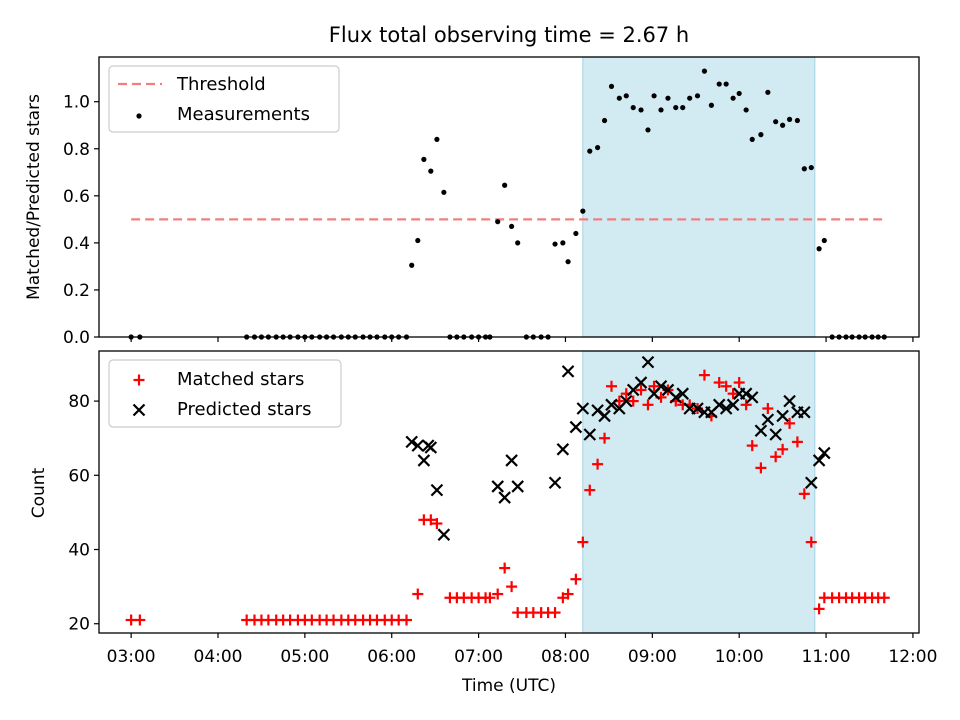 The image size is (960, 720). I want to click on legend-predicted-swatch, so click(139, 410).